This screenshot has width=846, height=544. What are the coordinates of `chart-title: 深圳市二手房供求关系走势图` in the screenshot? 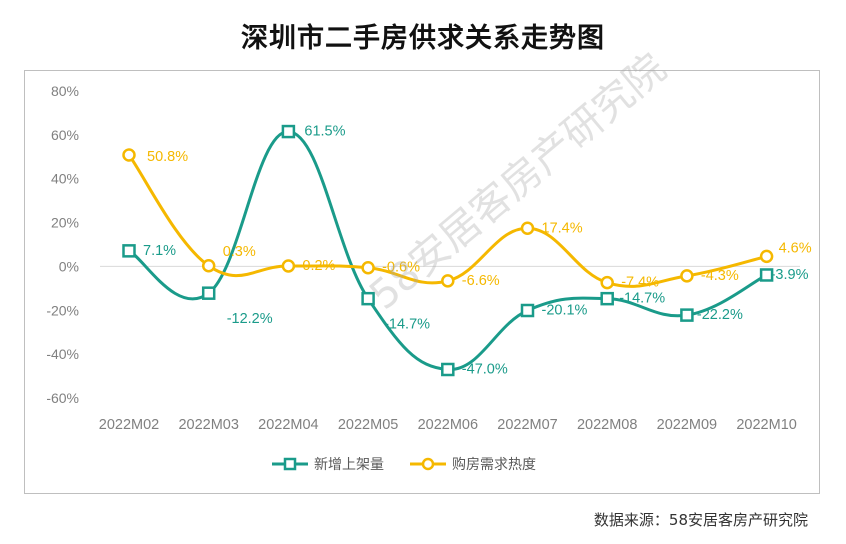 It's located at (423, 38).